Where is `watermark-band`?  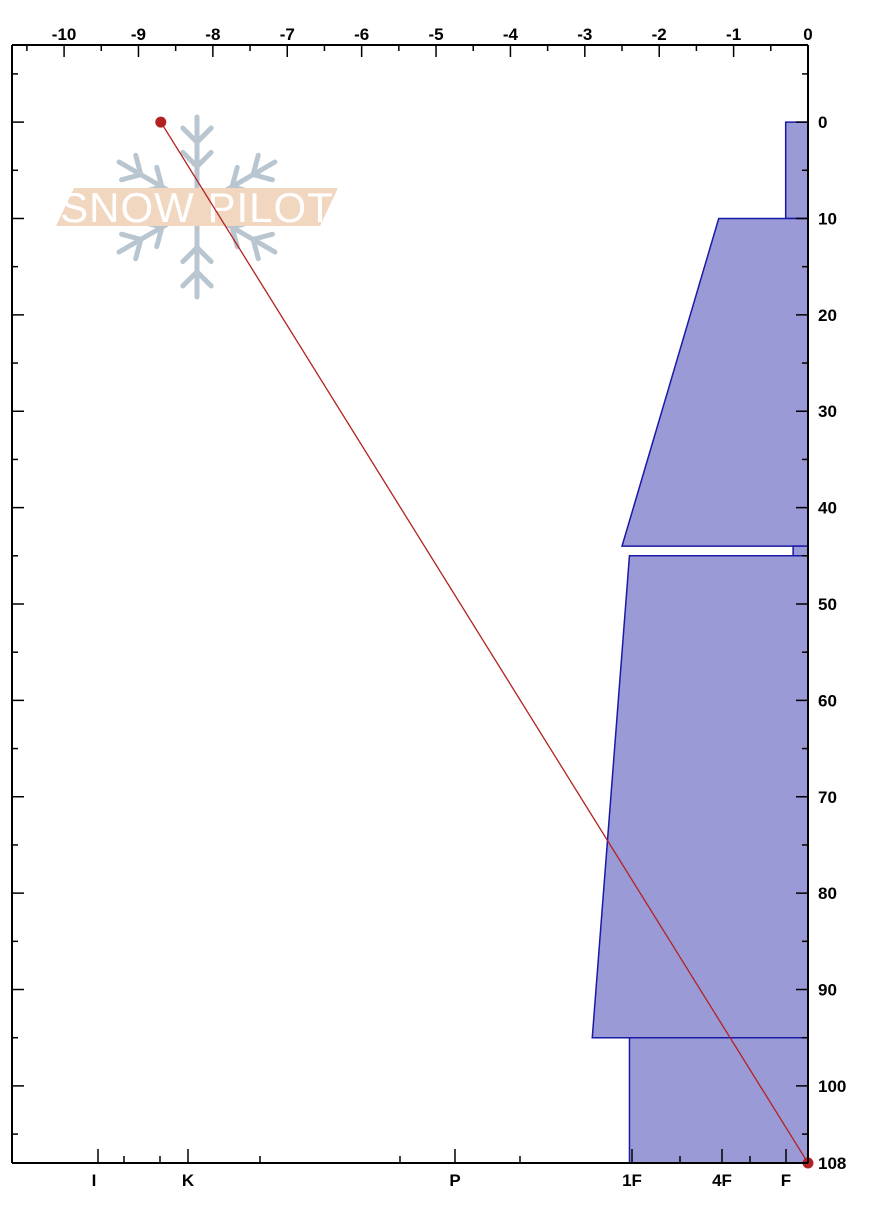 watermark-band is located at coordinates (197, 207).